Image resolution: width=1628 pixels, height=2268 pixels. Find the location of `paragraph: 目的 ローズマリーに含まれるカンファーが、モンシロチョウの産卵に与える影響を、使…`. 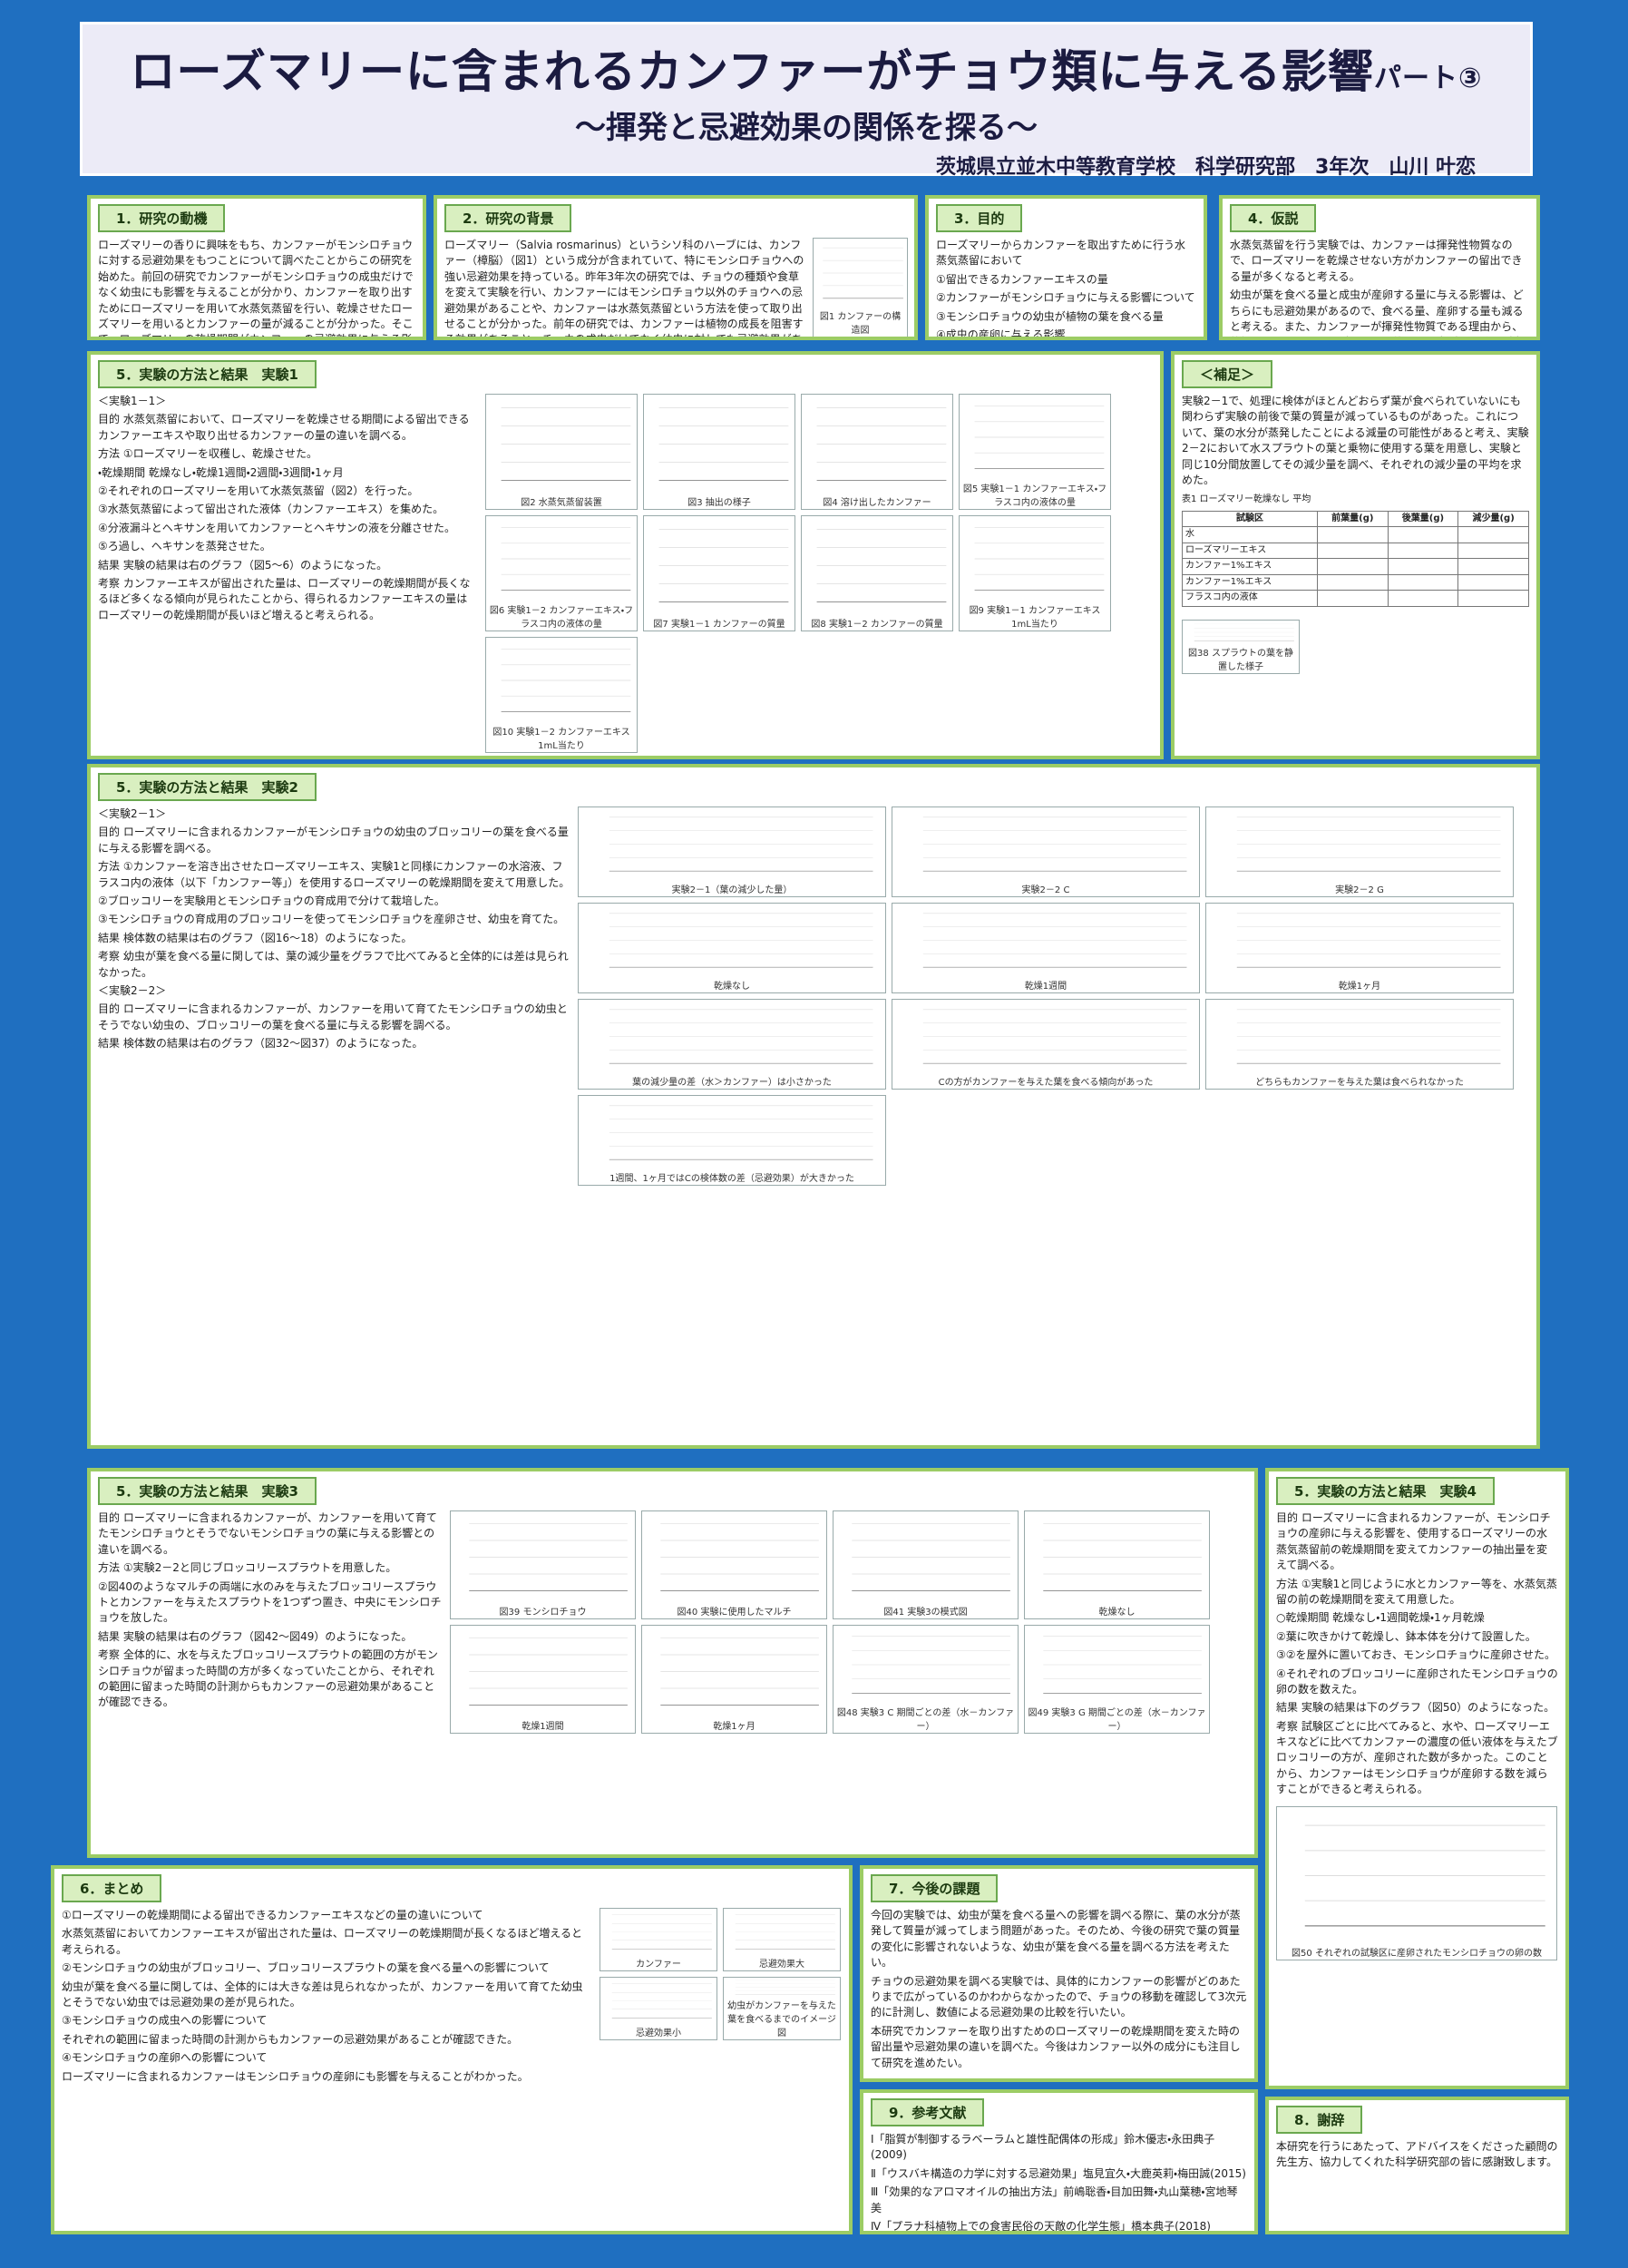

paragraph: 目的 ローズマリーに含まれるカンファーが、モンシロチョウの産卵に与える影響を、使… is located at coordinates (1413, 1542).